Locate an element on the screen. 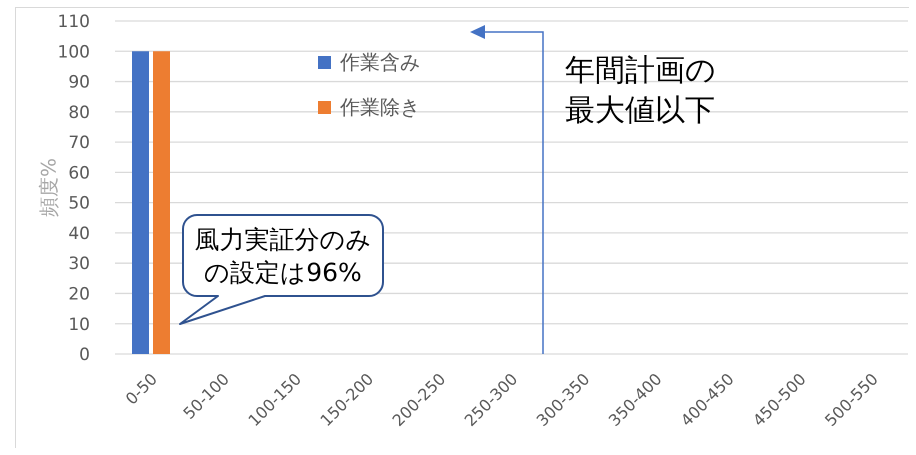  y-tick-label: 0 is located at coordinates (84, 355).